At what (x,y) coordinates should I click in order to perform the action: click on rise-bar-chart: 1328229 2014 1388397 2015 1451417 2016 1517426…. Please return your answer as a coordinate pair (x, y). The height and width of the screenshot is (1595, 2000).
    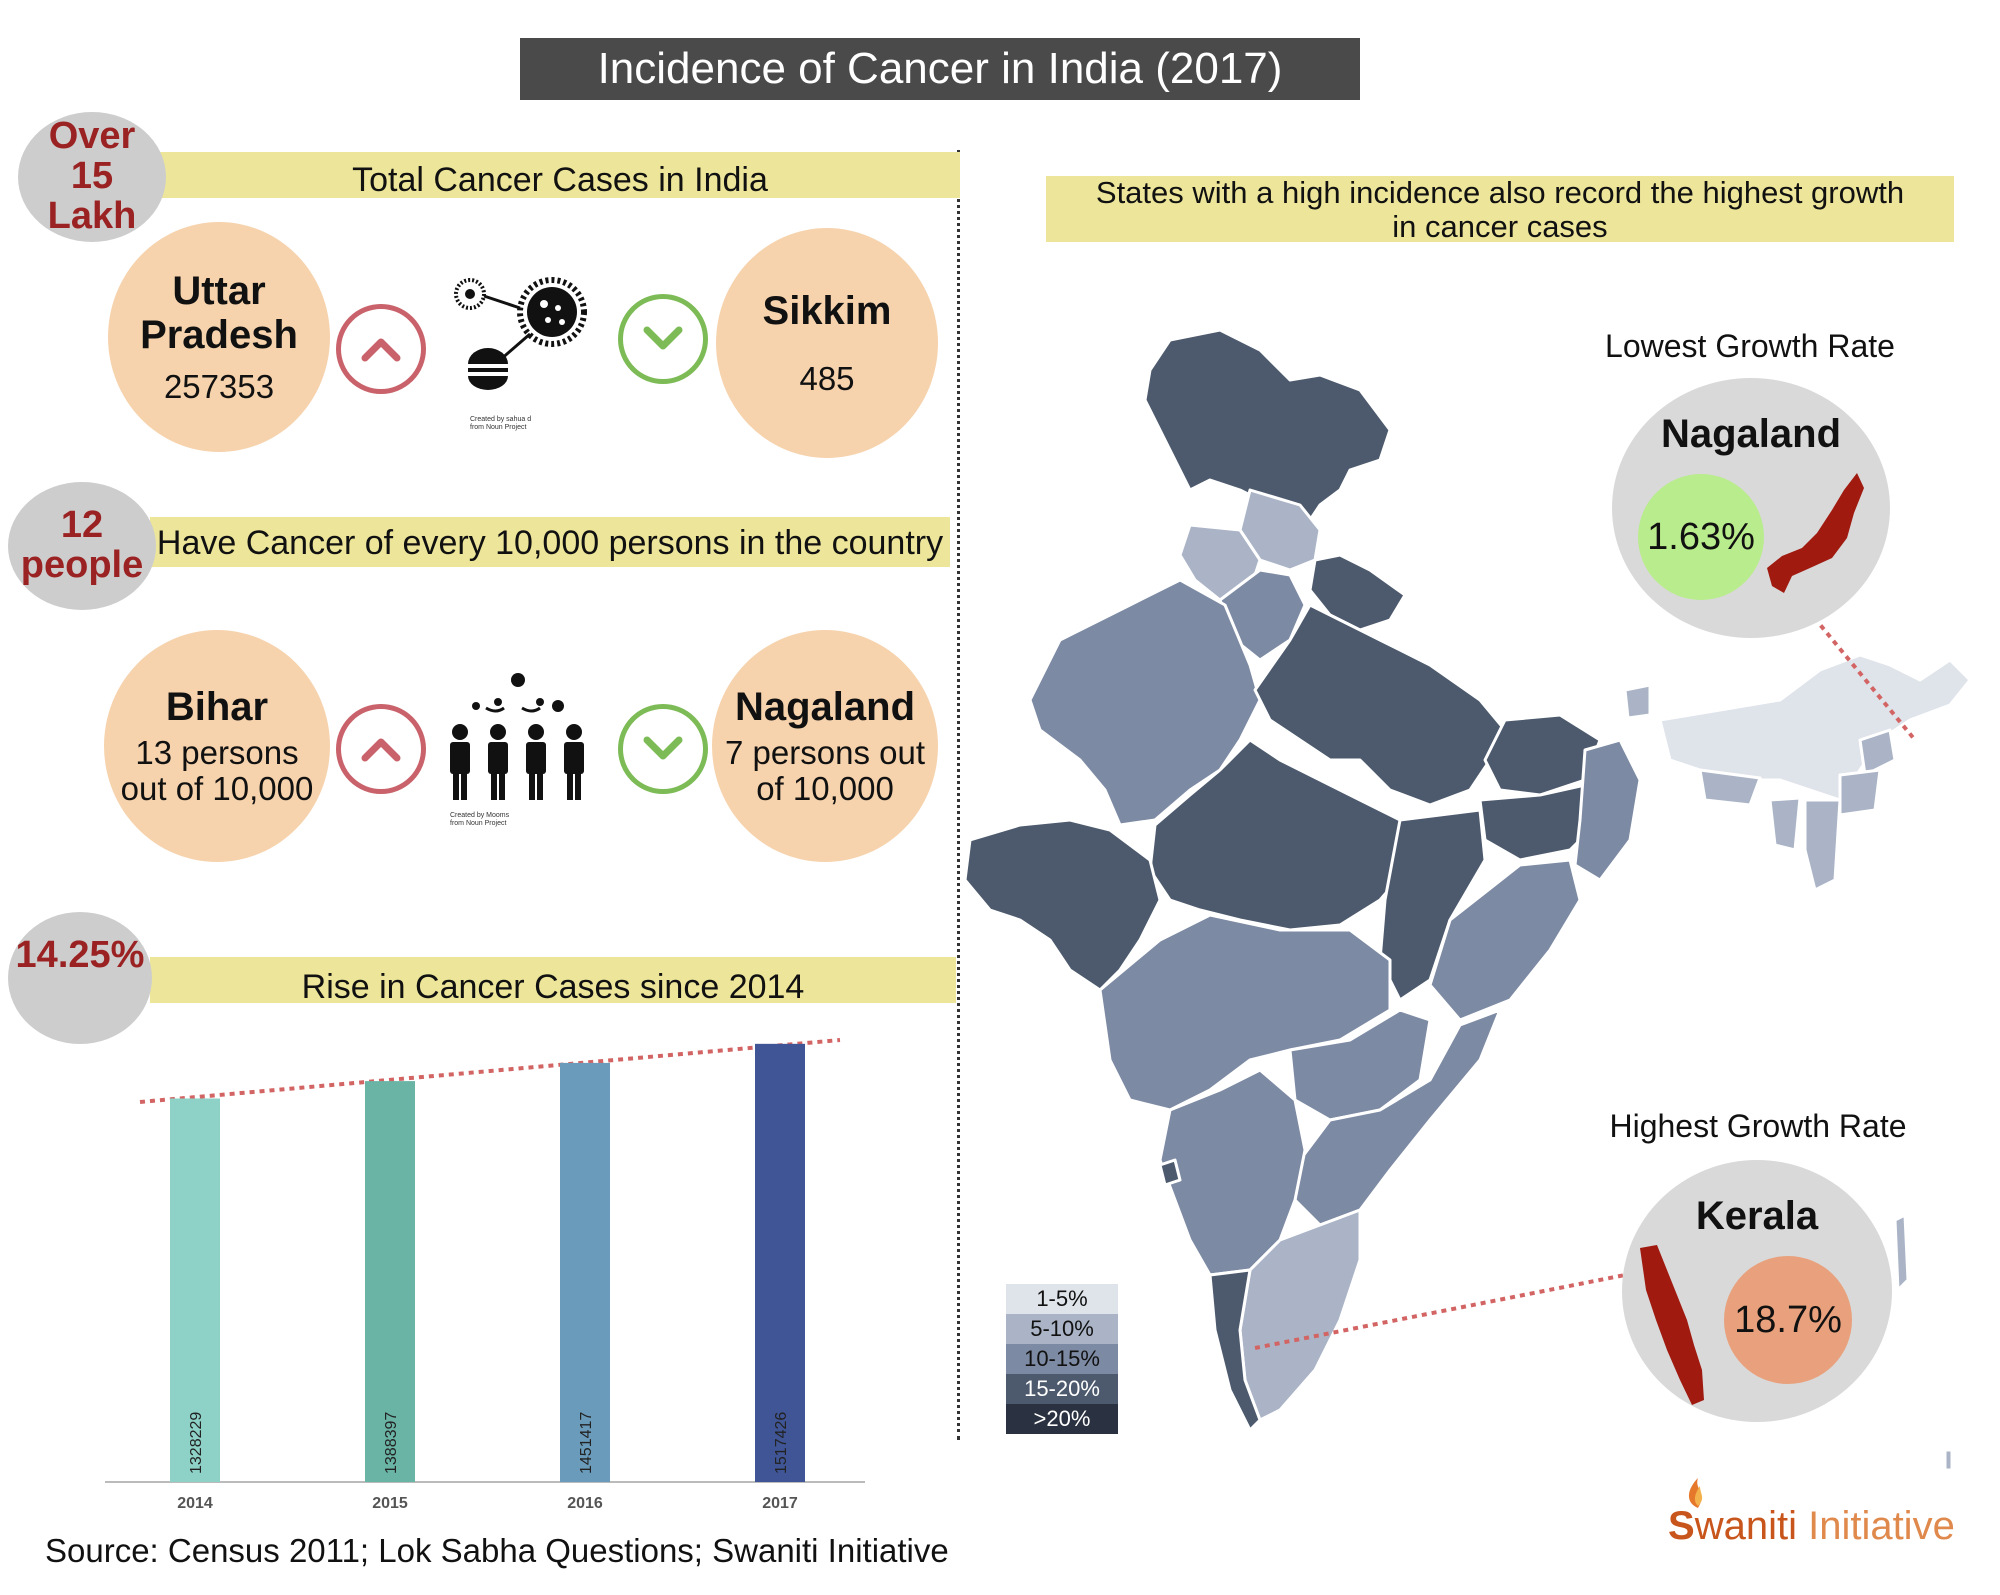
    Looking at the image, I should click on (485, 1275).